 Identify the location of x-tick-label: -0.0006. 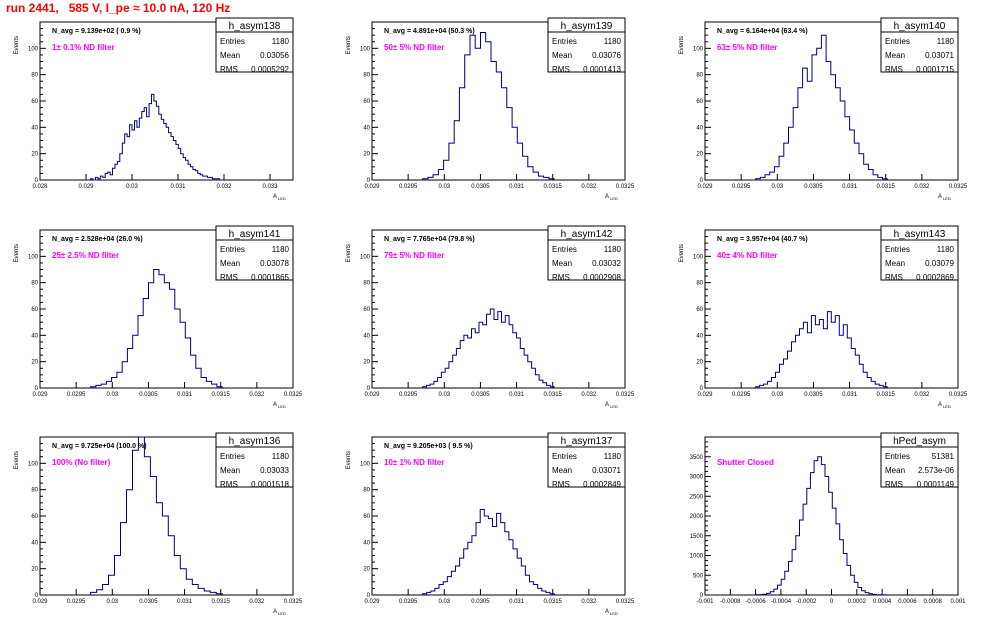
(755, 602).